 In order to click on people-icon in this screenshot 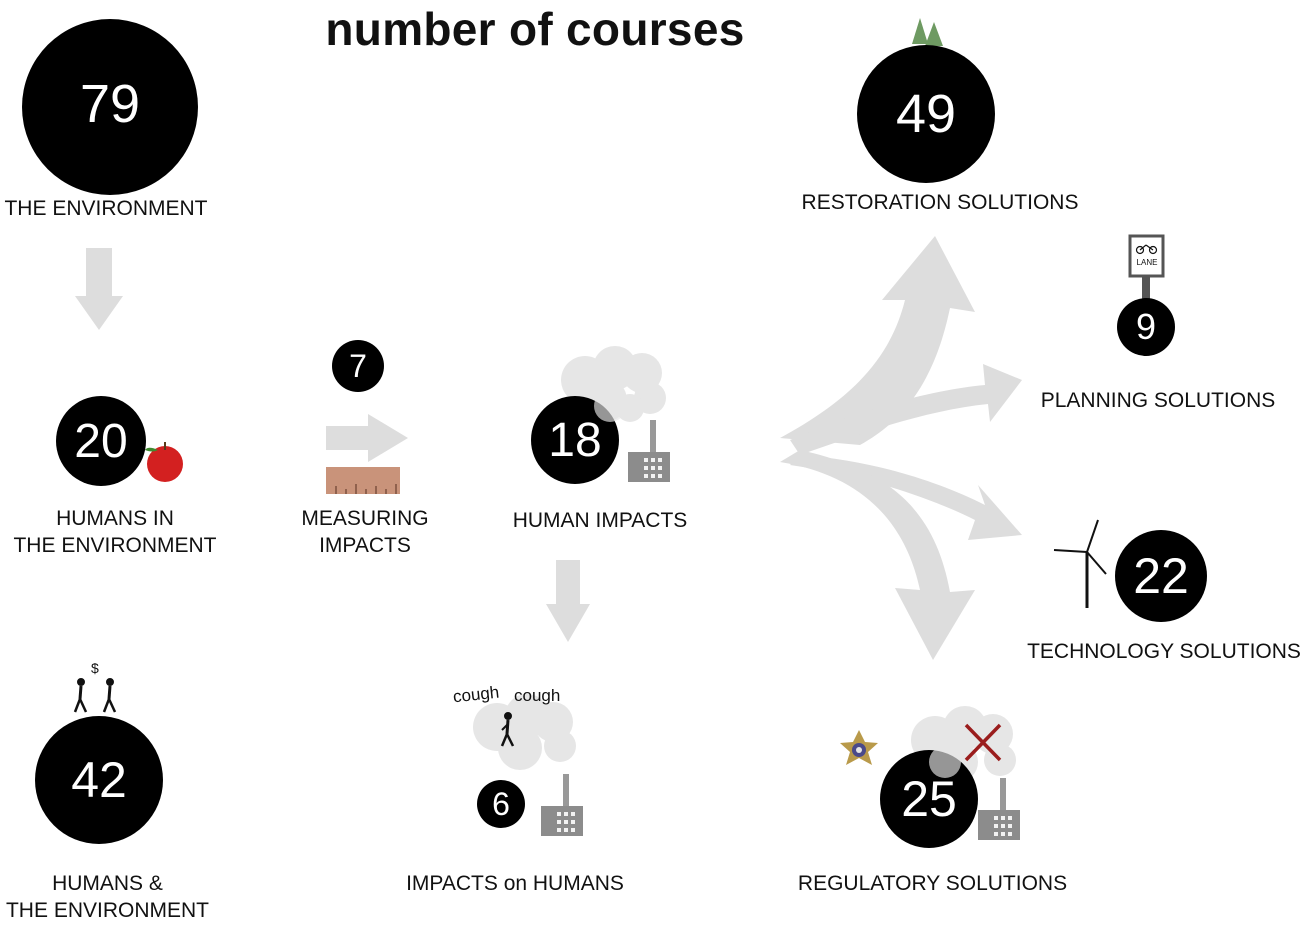, I will do `click(95, 695)`.